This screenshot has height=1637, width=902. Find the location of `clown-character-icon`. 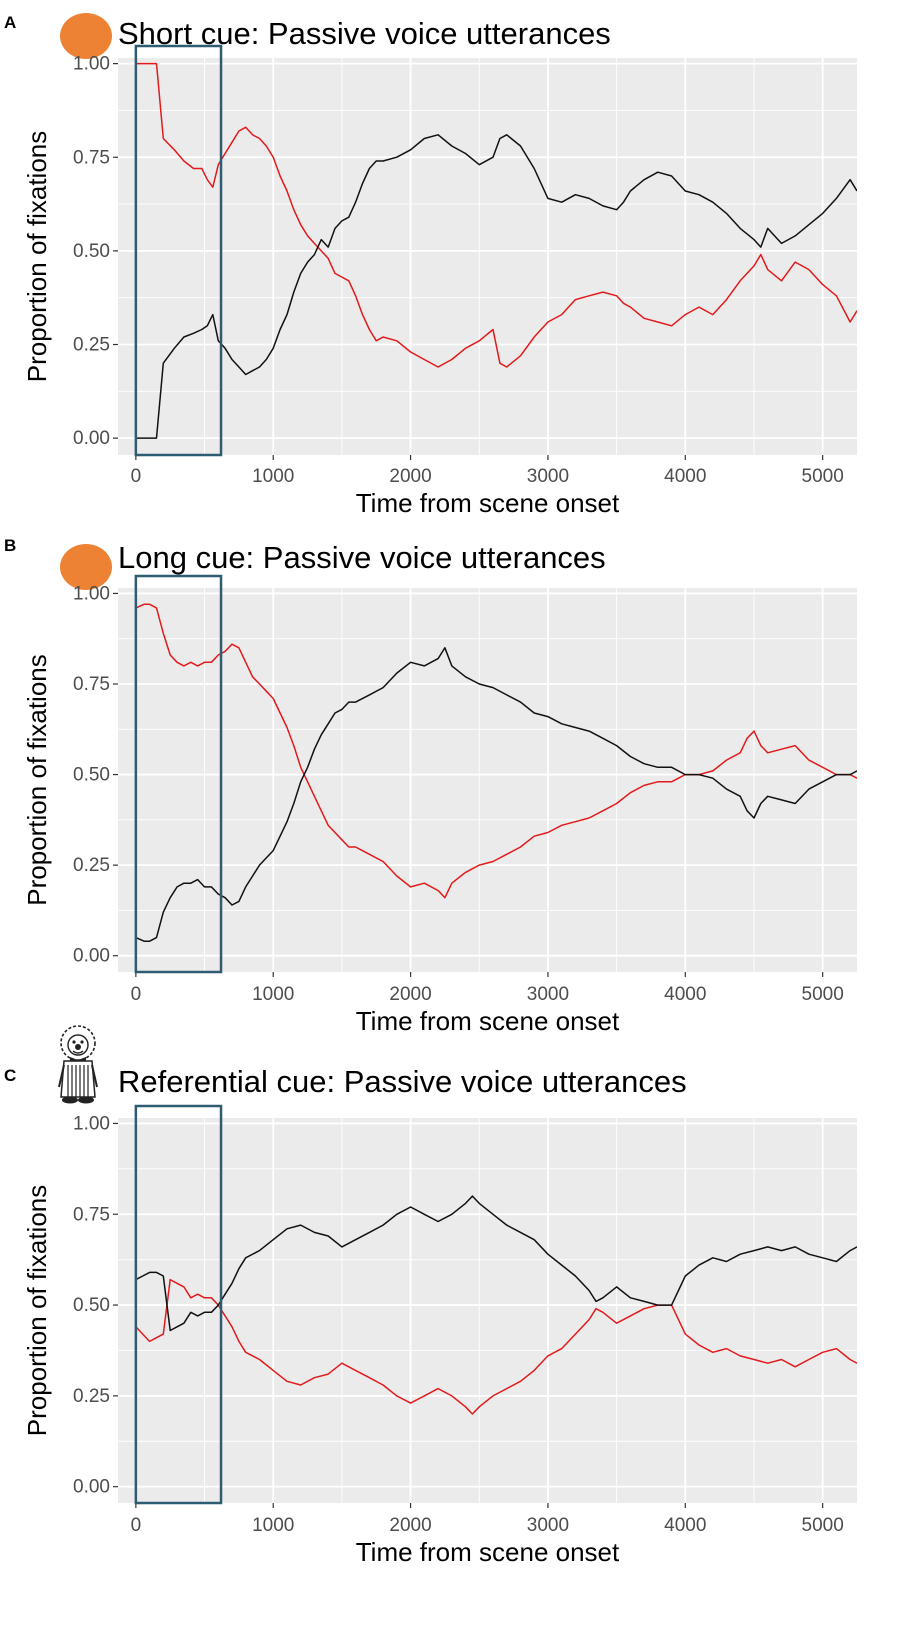

clown-character-icon is located at coordinates (78, 1064).